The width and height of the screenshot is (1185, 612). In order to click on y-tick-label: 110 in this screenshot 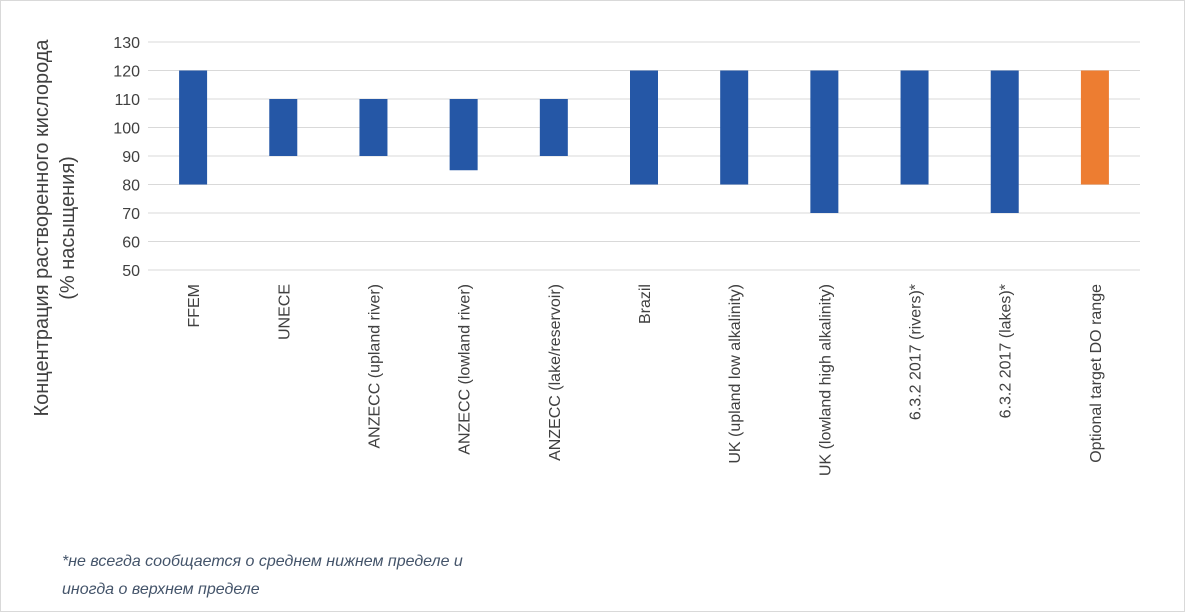, I will do `click(127, 100)`.